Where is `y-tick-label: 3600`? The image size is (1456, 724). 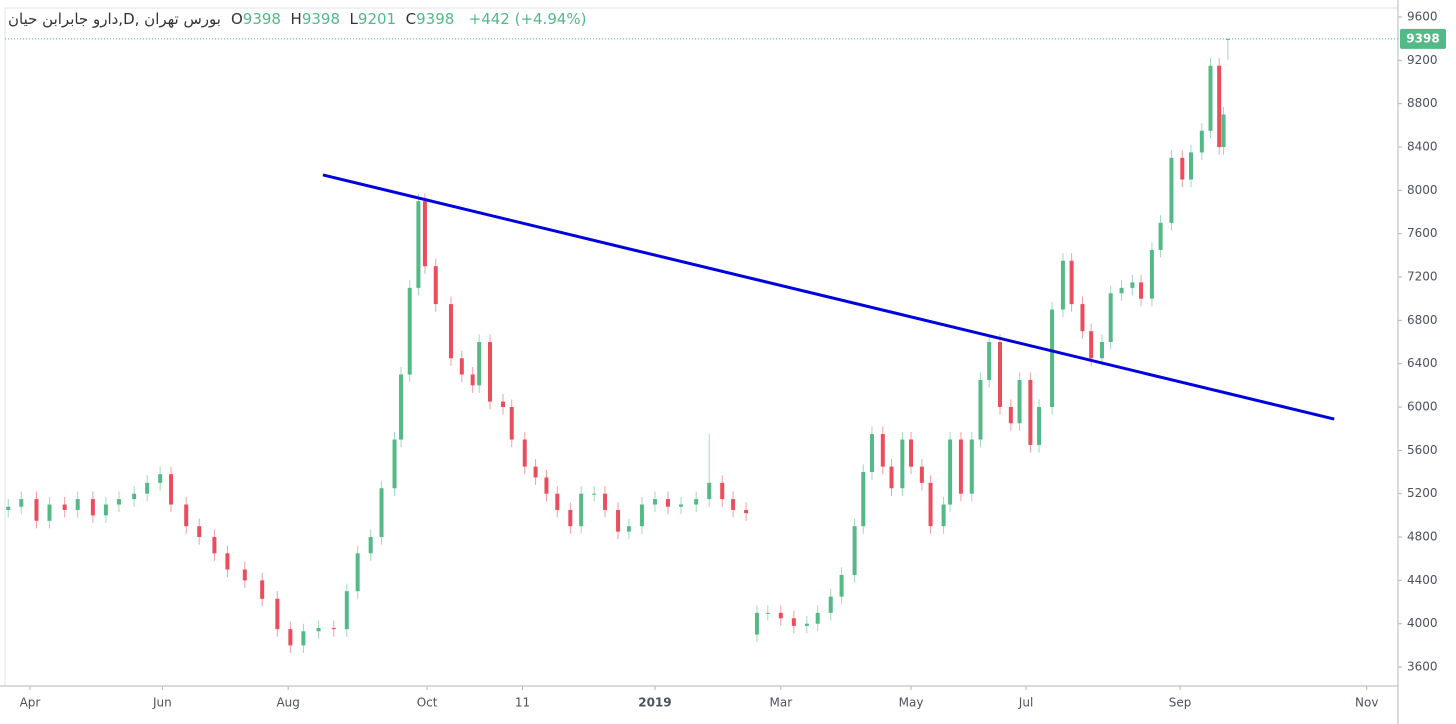
y-tick-label: 3600 is located at coordinates (1422, 667).